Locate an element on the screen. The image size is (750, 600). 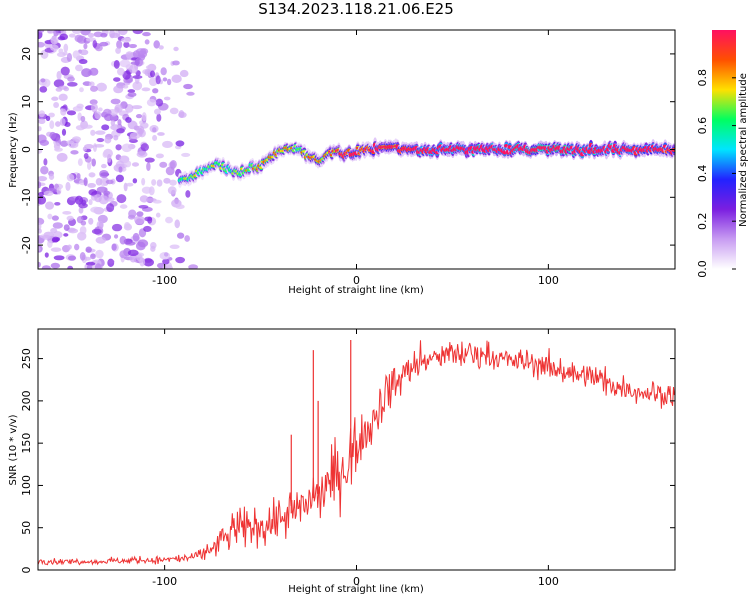
ridge-segment is located at coordinates (504, 152).